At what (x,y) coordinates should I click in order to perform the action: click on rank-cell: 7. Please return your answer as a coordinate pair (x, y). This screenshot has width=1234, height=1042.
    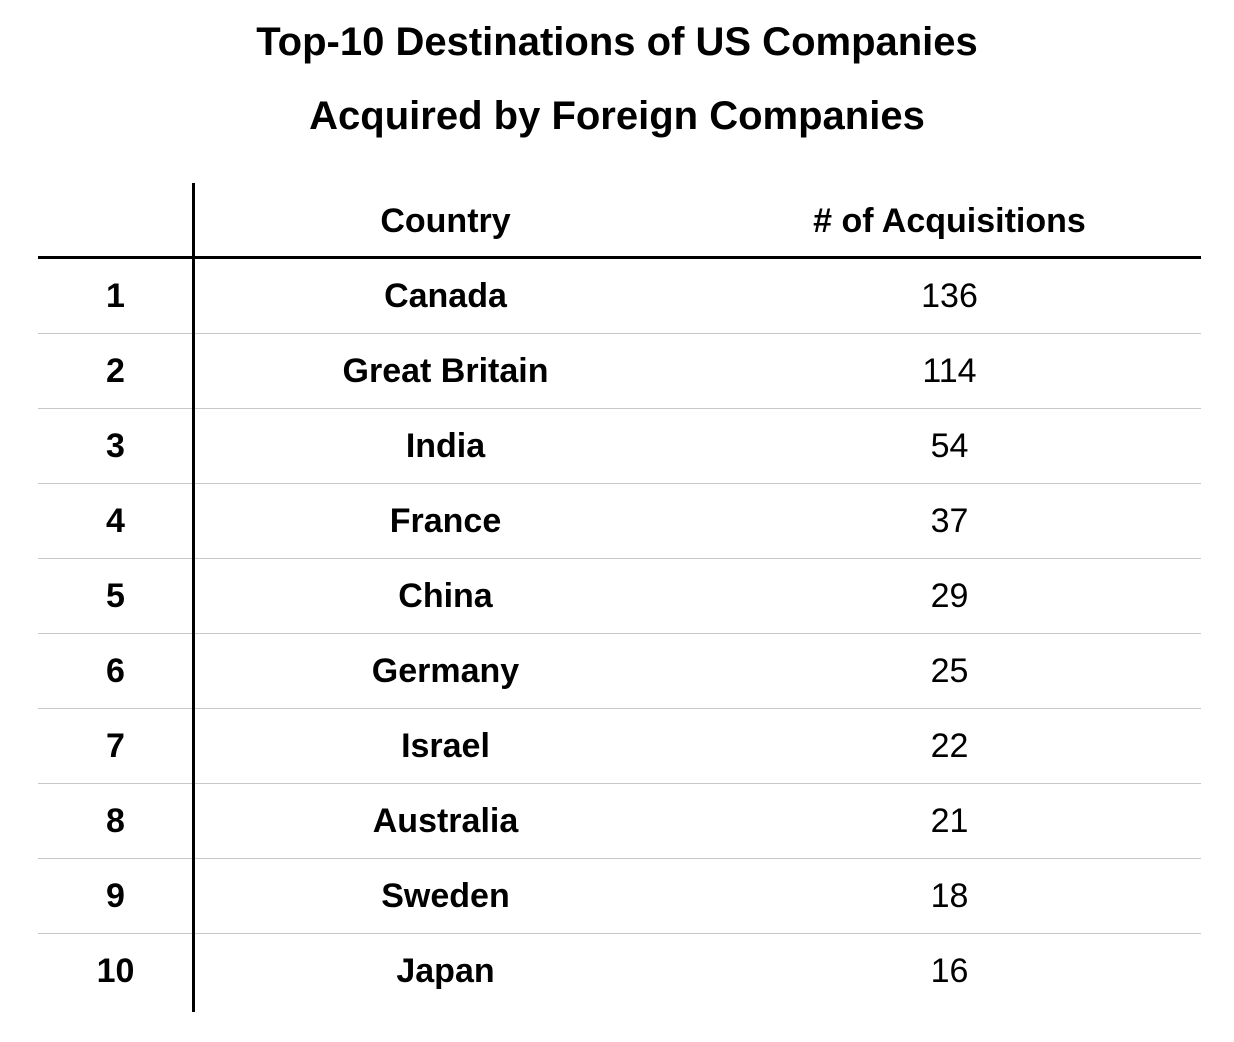
    Looking at the image, I should click on (115, 745).